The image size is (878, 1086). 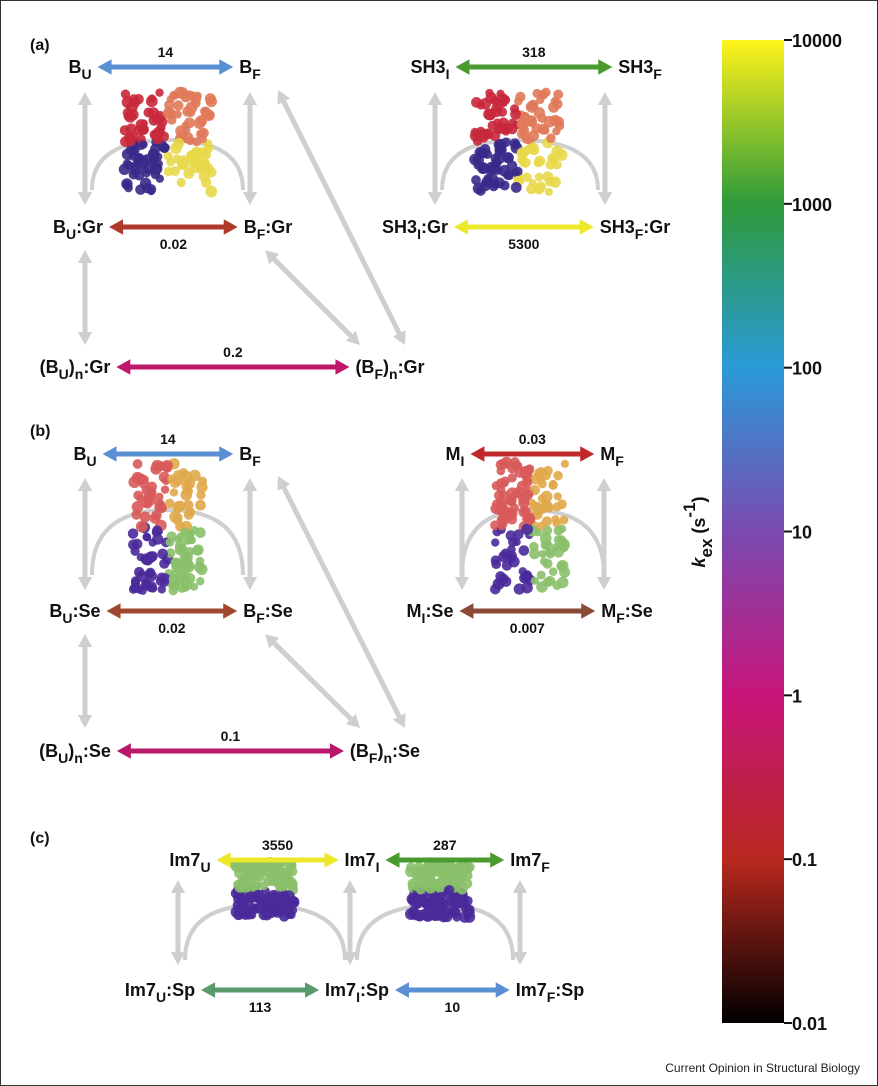 What do you see at coordinates (706, 547) in the screenshot?
I see `sub: ex` at bounding box center [706, 547].